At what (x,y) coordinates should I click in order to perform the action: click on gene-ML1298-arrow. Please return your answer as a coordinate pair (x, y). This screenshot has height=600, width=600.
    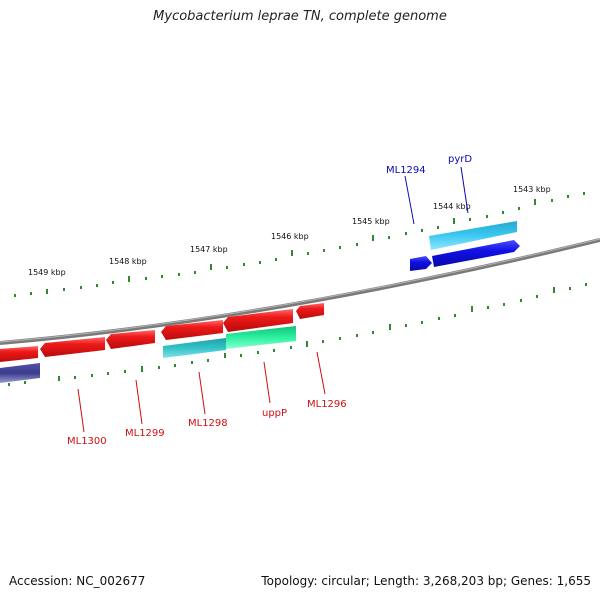
    Looking at the image, I should click on (192, 330).